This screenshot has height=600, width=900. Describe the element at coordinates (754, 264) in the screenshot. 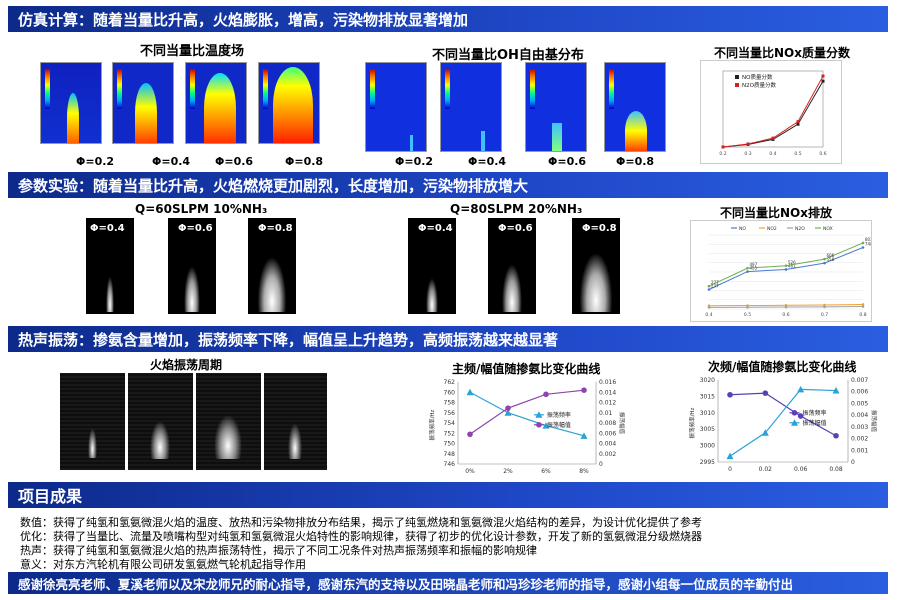

I see `data-label: 497` at that location.